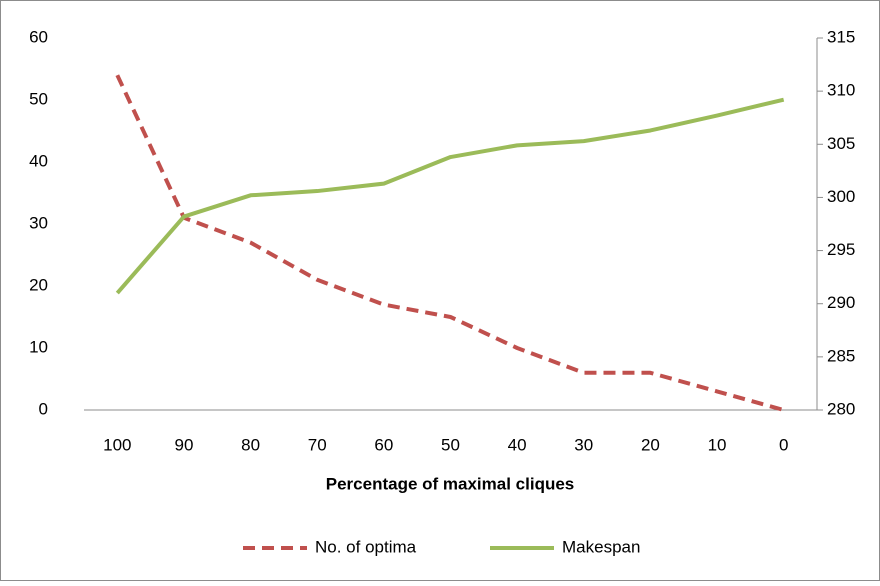 This screenshot has height=586, width=880. What do you see at coordinates (43, 408) in the screenshot?
I see `y-tick-label: 0` at bounding box center [43, 408].